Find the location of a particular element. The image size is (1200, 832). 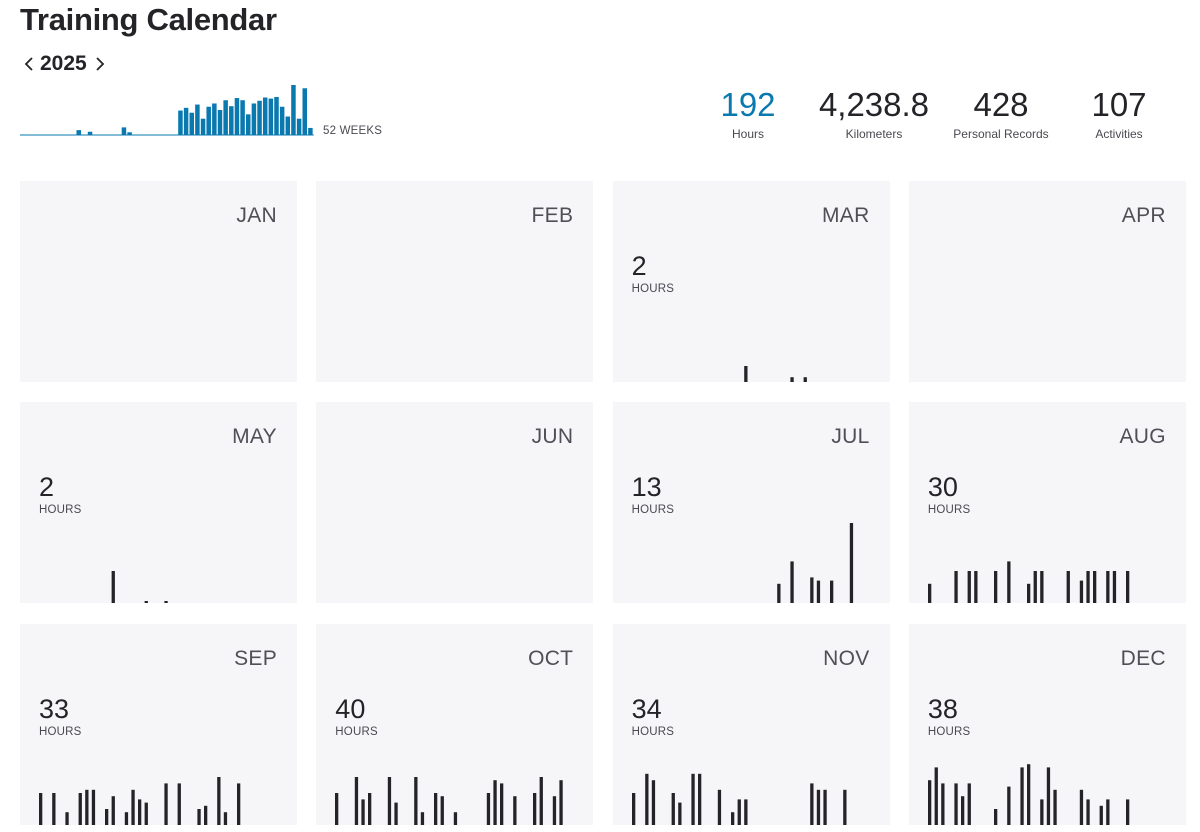

month-card-may: MAY 2 HOURS is located at coordinates (158, 503).